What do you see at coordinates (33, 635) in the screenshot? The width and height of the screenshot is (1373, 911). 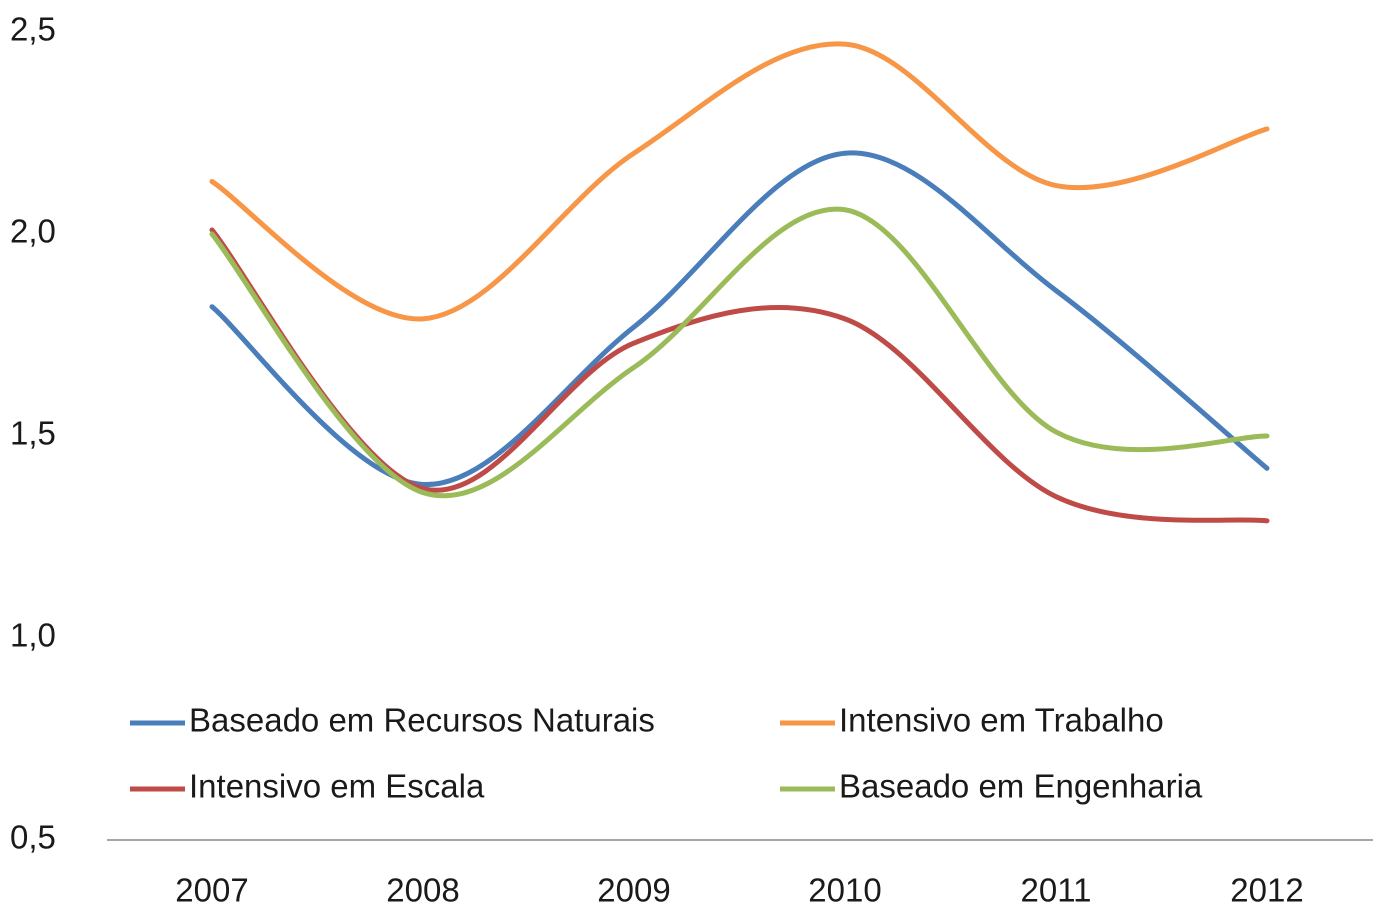 I see `y-tick-label: 1,0` at bounding box center [33, 635].